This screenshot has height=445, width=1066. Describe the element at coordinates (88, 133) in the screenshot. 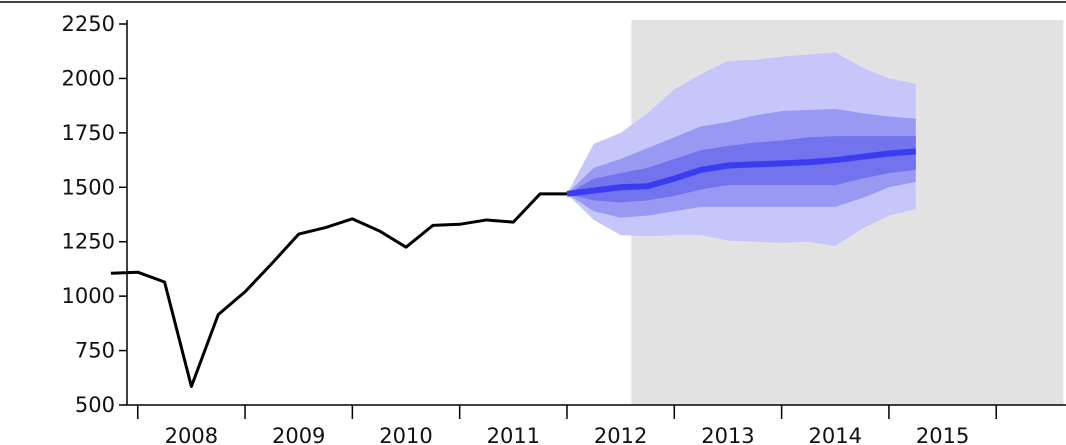

I see `y-tick-label: 1750` at that location.